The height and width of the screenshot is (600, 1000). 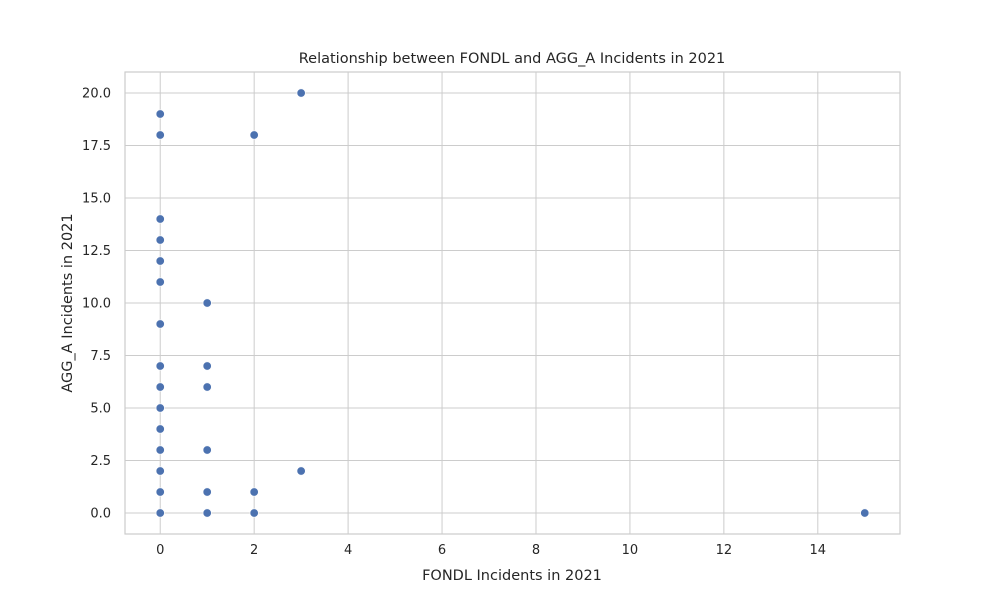 What do you see at coordinates (96, 94) in the screenshot?
I see `y-tick-label: 20.0` at bounding box center [96, 94].